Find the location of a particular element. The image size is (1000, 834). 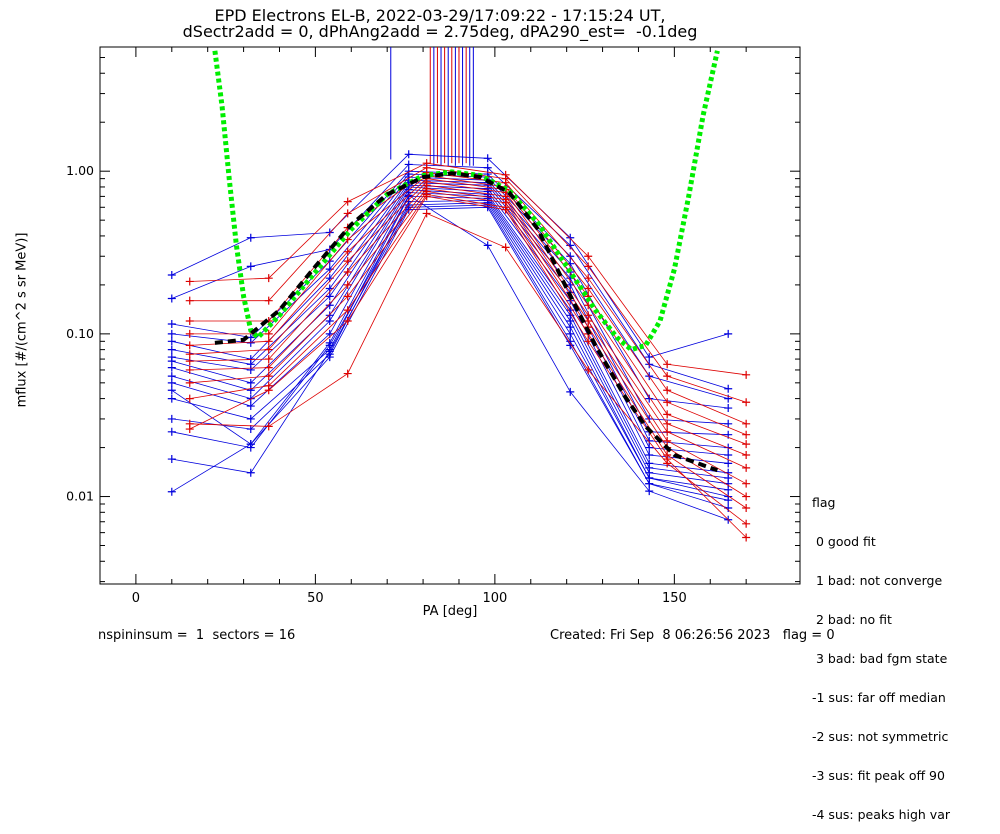

y-tick-label: 0.10 is located at coordinates (80, 333).